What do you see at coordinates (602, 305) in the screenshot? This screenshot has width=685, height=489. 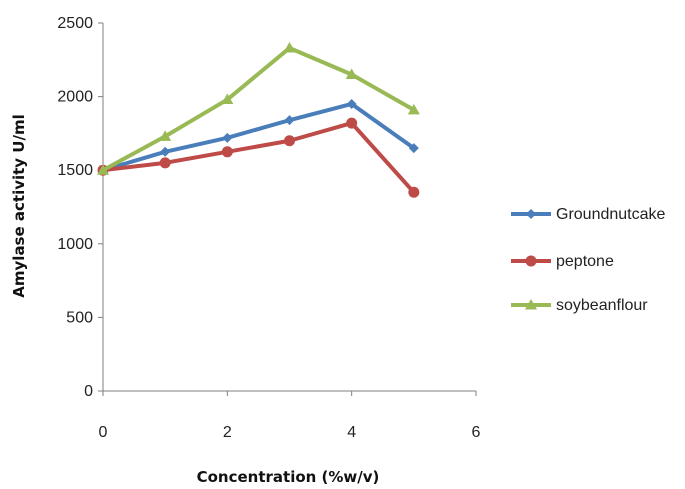 I see `legend-label: soybeanflour` at bounding box center [602, 305].